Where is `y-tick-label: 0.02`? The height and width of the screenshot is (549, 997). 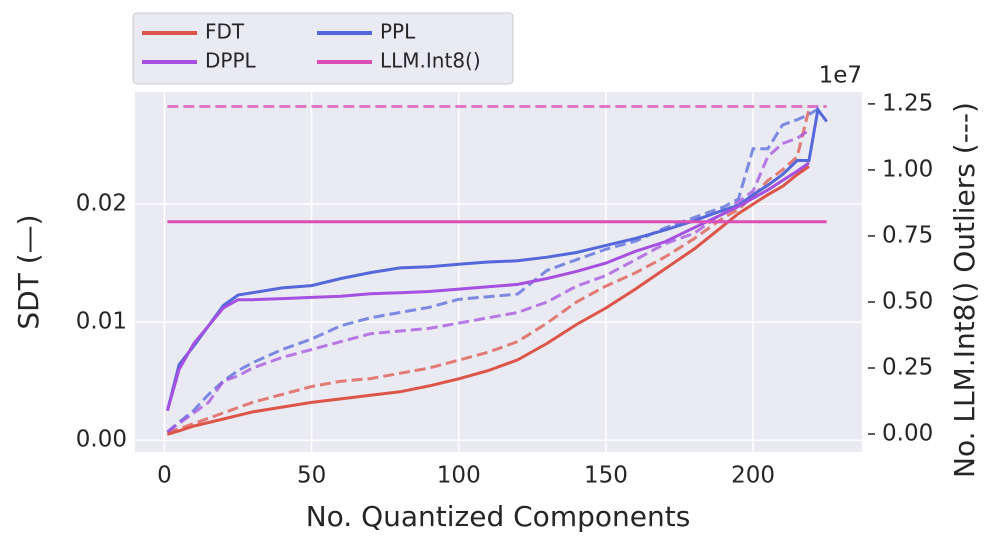
y-tick-label: 0.02 is located at coordinates (101, 204).